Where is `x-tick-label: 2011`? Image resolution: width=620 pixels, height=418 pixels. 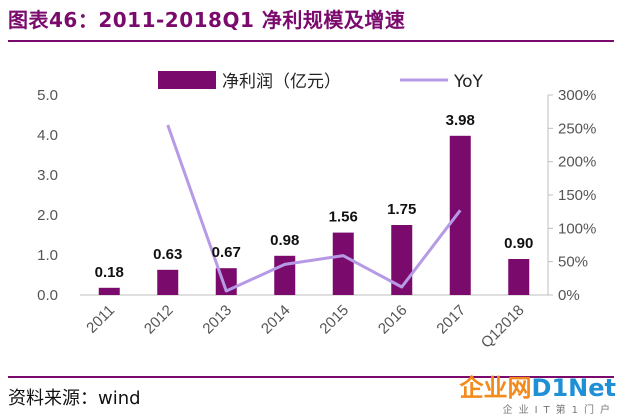 x-tick-label: 2011 is located at coordinates (100, 319).